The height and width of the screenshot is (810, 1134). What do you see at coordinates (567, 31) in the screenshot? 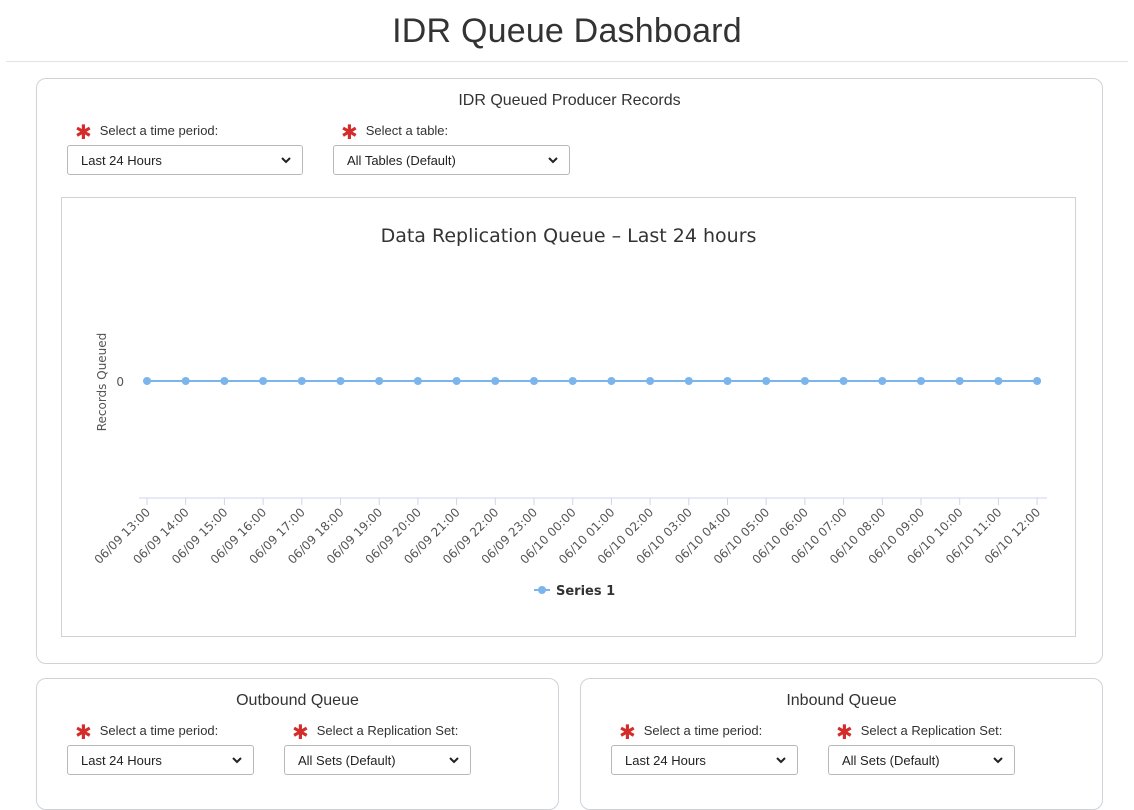
I see `page-title: IDR Queue Dashboard` at bounding box center [567, 31].